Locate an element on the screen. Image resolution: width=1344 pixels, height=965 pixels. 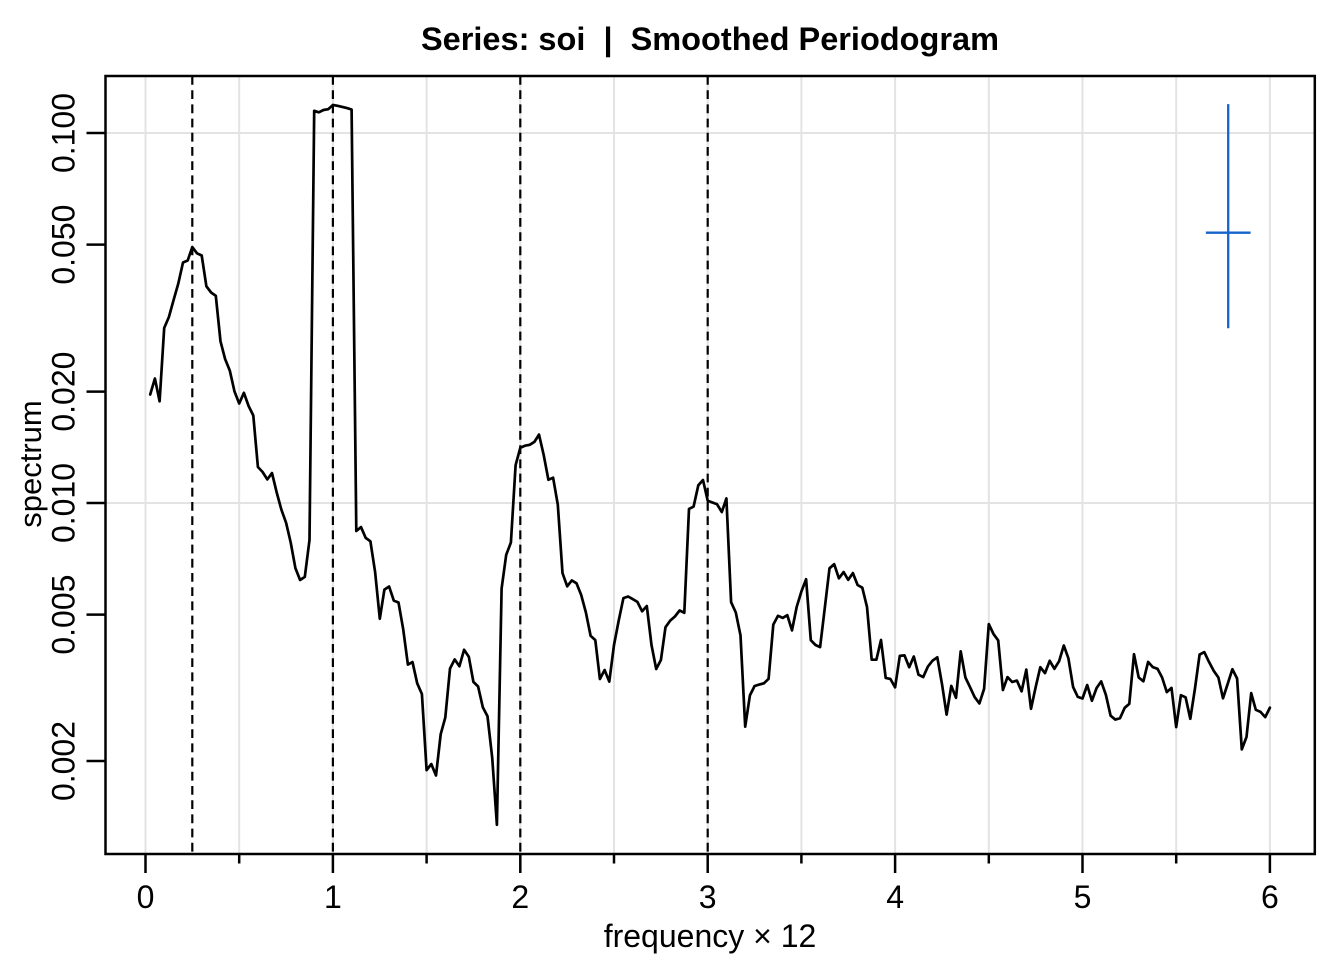
svg-text:Series: soi | Smoothed Perio: Series: soi | Smoothed Periodogram is located at coordinates (710, 39).